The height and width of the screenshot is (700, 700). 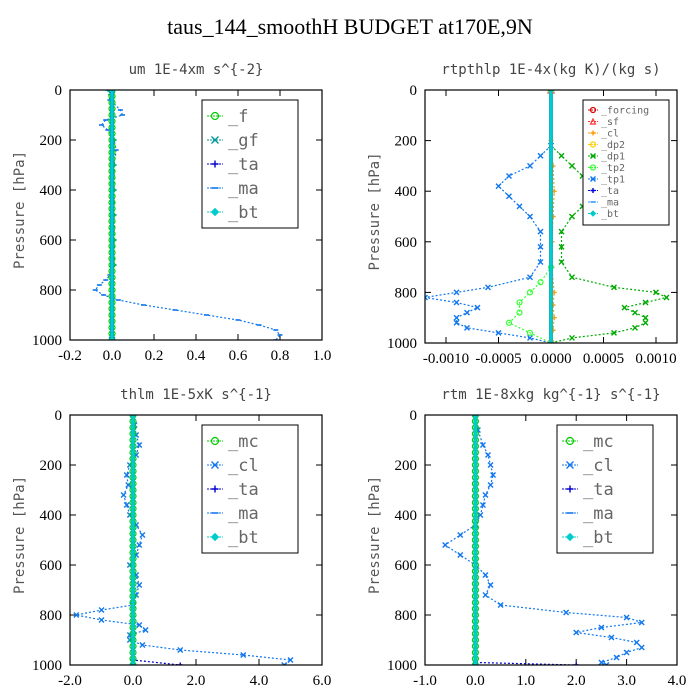 I want to click on x-tick-label: 6.0, so click(x=322, y=681).